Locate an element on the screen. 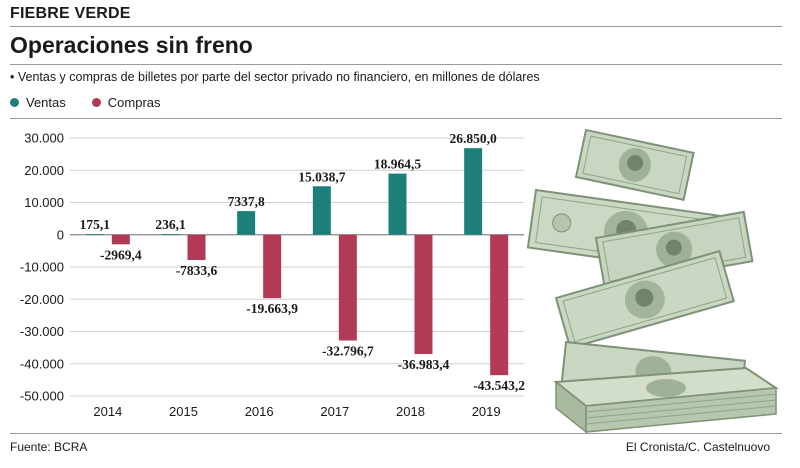  y-tick-label: -10.000 is located at coordinates (42, 267).